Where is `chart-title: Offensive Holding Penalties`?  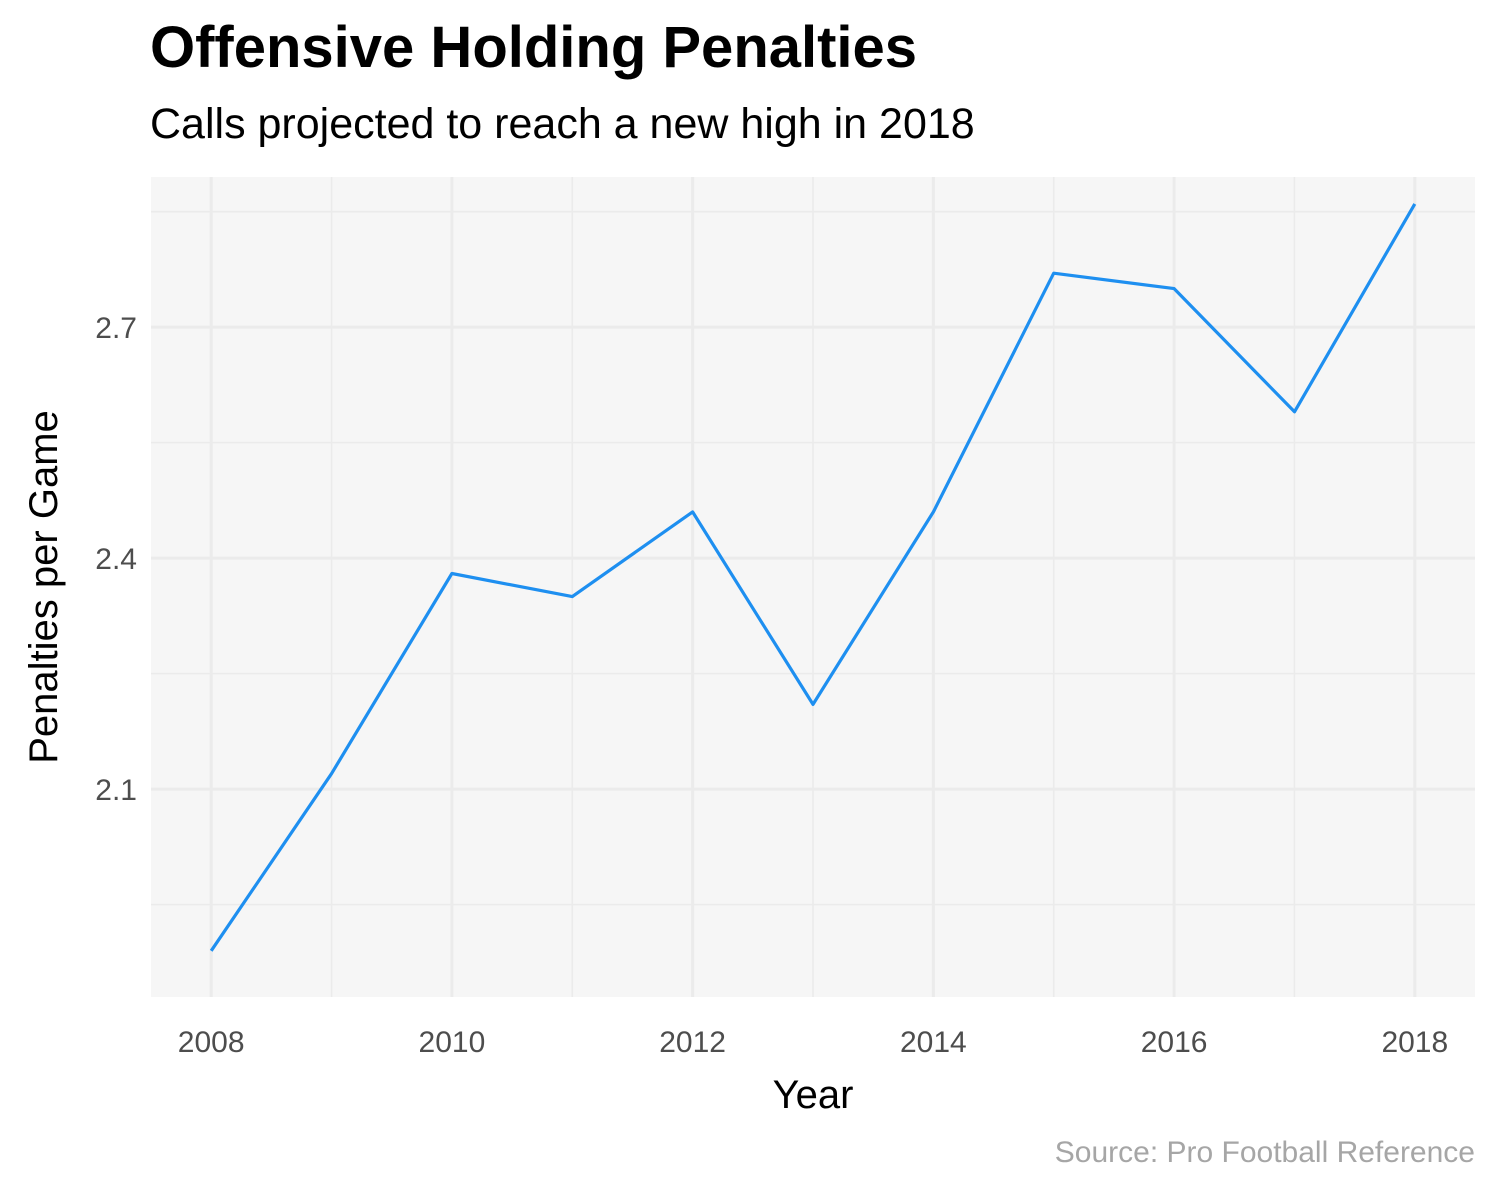 chart-title: Offensive Holding Penalties is located at coordinates (534, 47).